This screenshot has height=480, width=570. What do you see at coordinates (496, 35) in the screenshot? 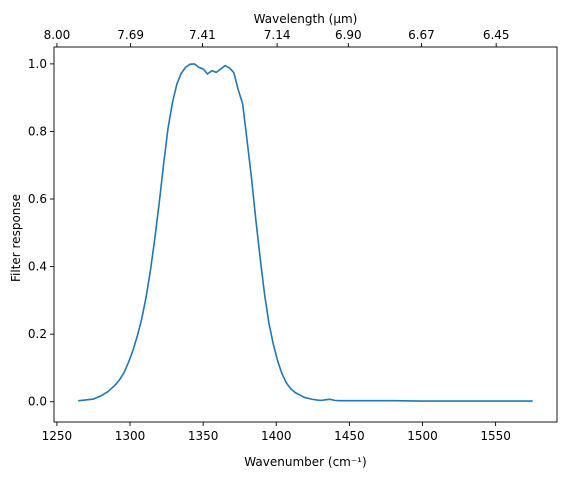
I see `top-tick-label: 6.45` at bounding box center [496, 35].